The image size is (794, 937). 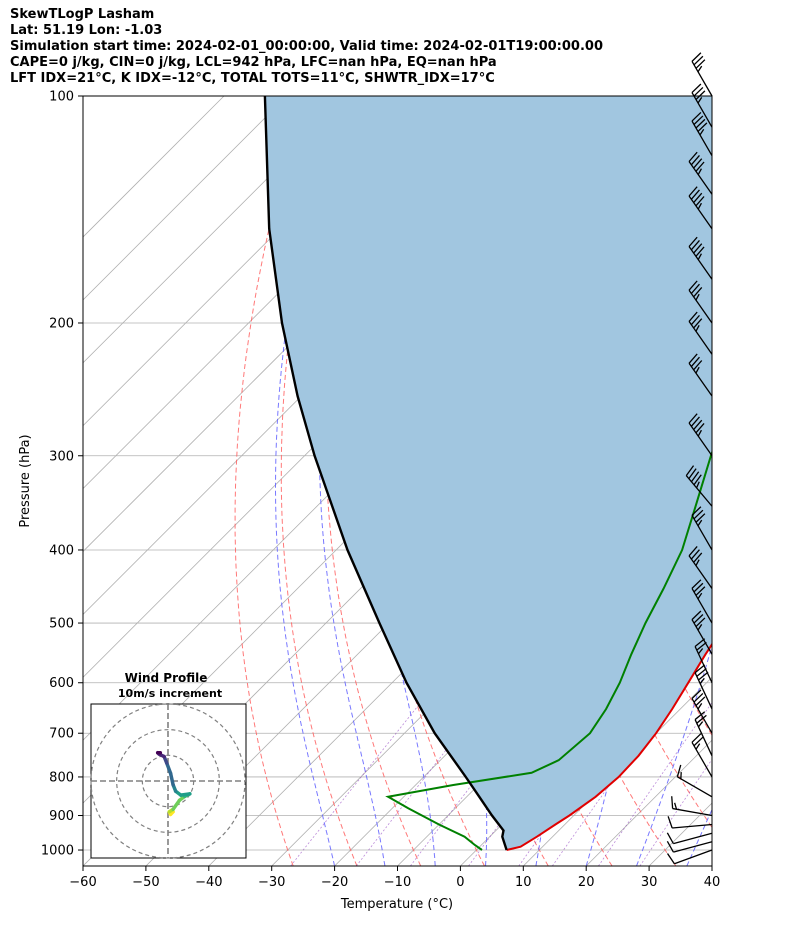 What do you see at coordinates (25, 480) in the screenshot?
I see `y-axis-label: Pressure (hPa)` at bounding box center [25, 480].